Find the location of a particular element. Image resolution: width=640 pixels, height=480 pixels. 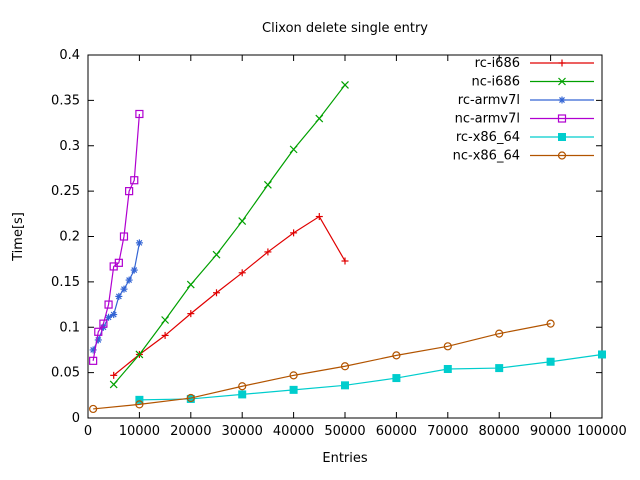

x-tick-label: 60000 is located at coordinates (396, 431).